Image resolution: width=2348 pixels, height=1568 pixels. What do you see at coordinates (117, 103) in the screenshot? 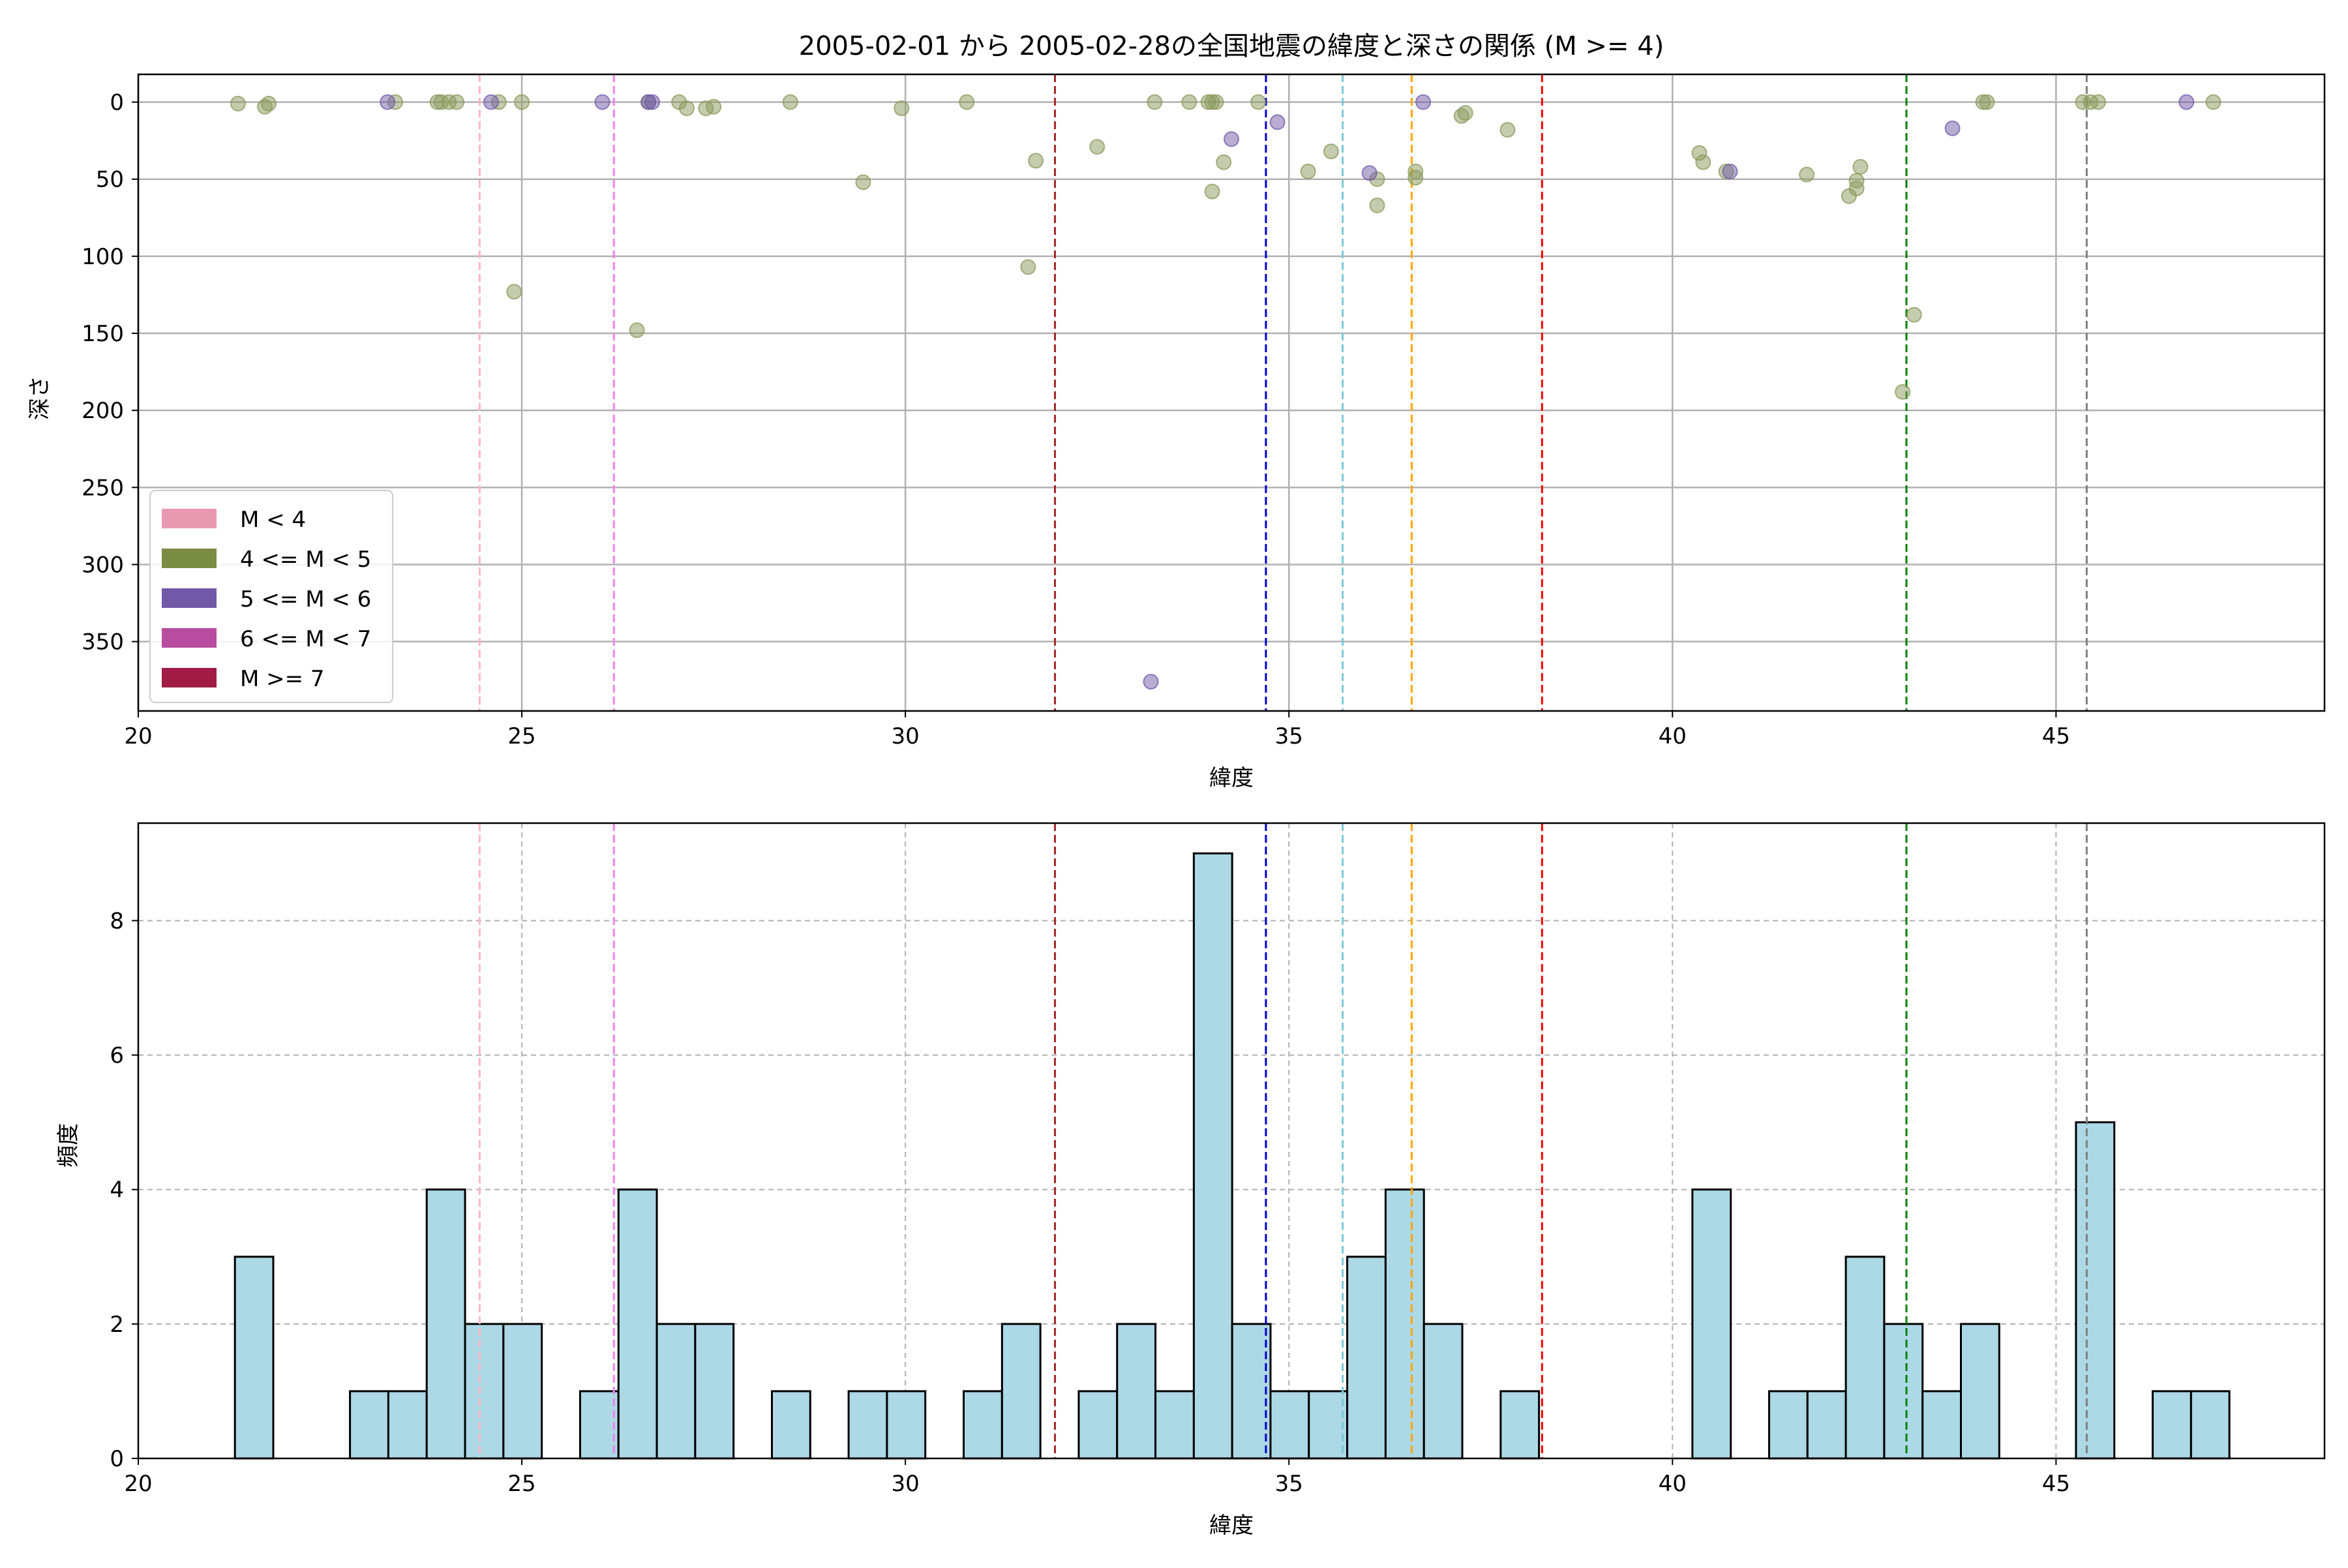
I see `scatter-ytick-label: 0` at bounding box center [117, 103].